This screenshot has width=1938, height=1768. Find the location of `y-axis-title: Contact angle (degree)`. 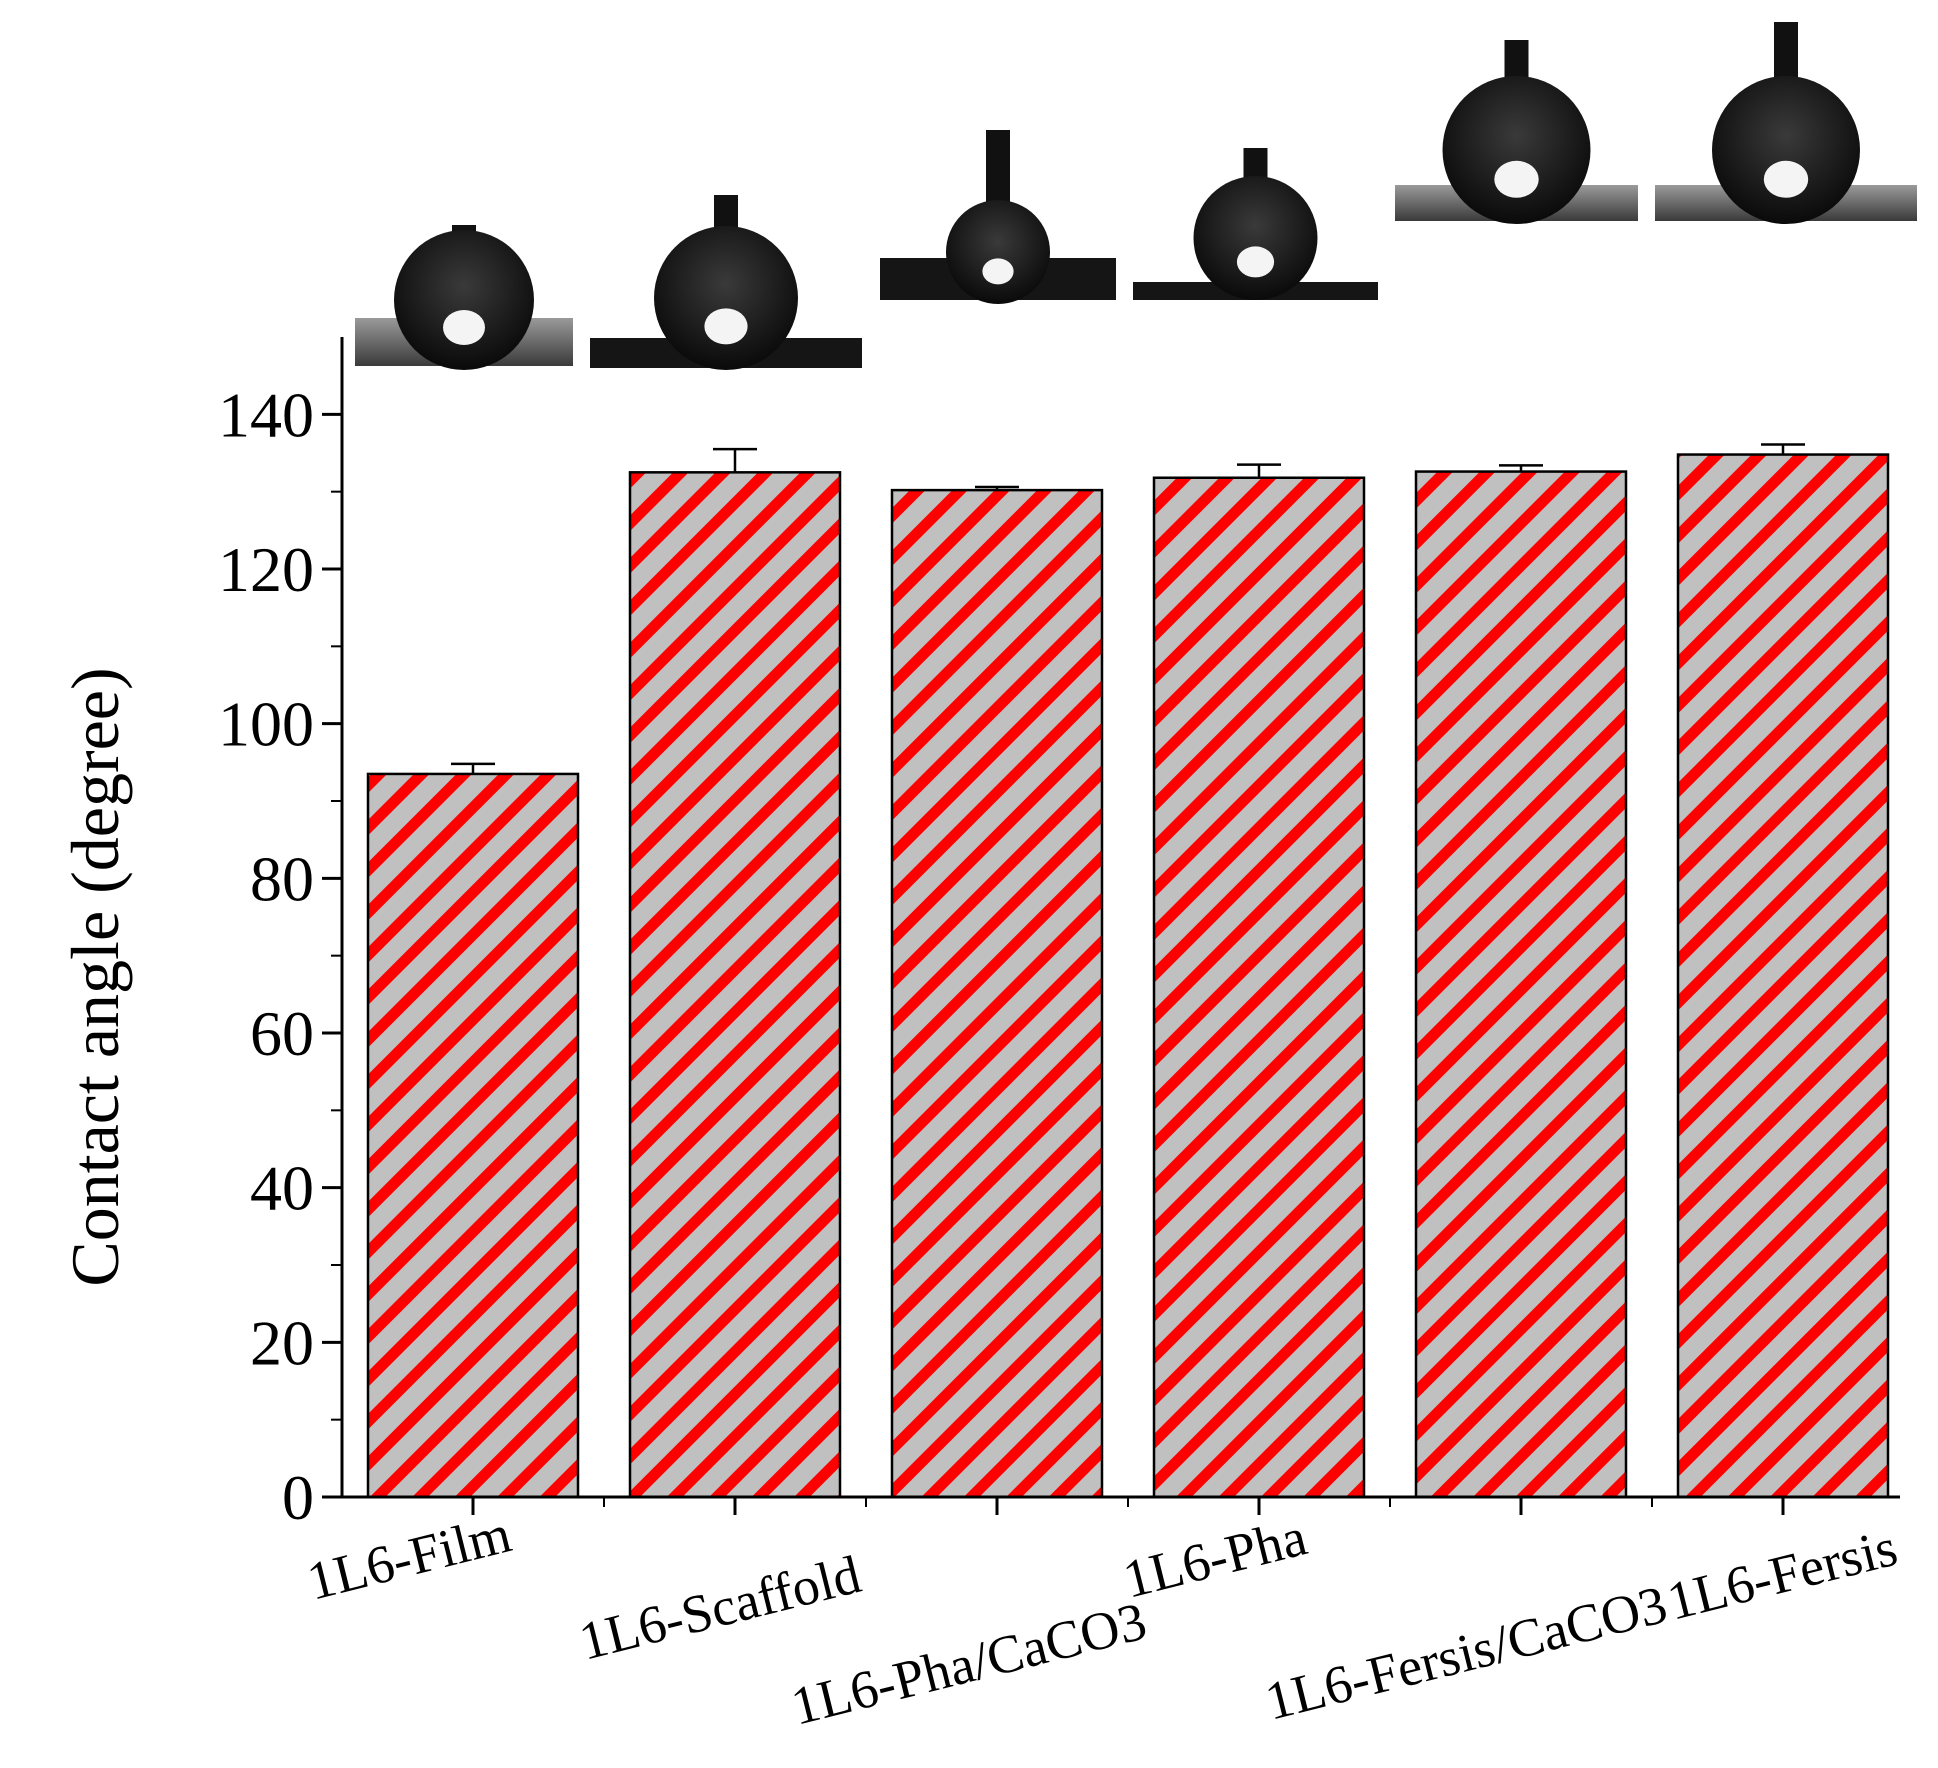

y-axis-title: Contact angle (degree) is located at coordinates (95, 976).